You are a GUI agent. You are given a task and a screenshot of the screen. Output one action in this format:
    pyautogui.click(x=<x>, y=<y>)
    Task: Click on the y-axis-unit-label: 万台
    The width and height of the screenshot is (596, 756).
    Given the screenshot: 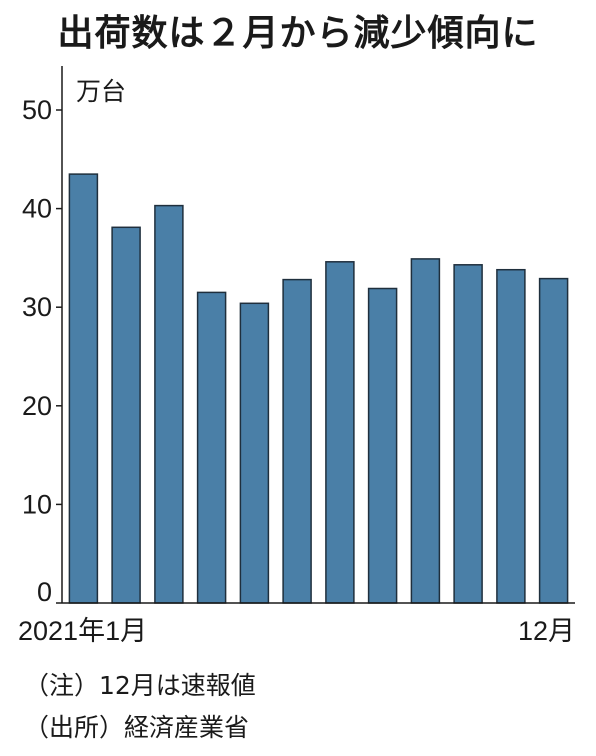 What is the action you would take?
    pyautogui.click(x=101, y=91)
    